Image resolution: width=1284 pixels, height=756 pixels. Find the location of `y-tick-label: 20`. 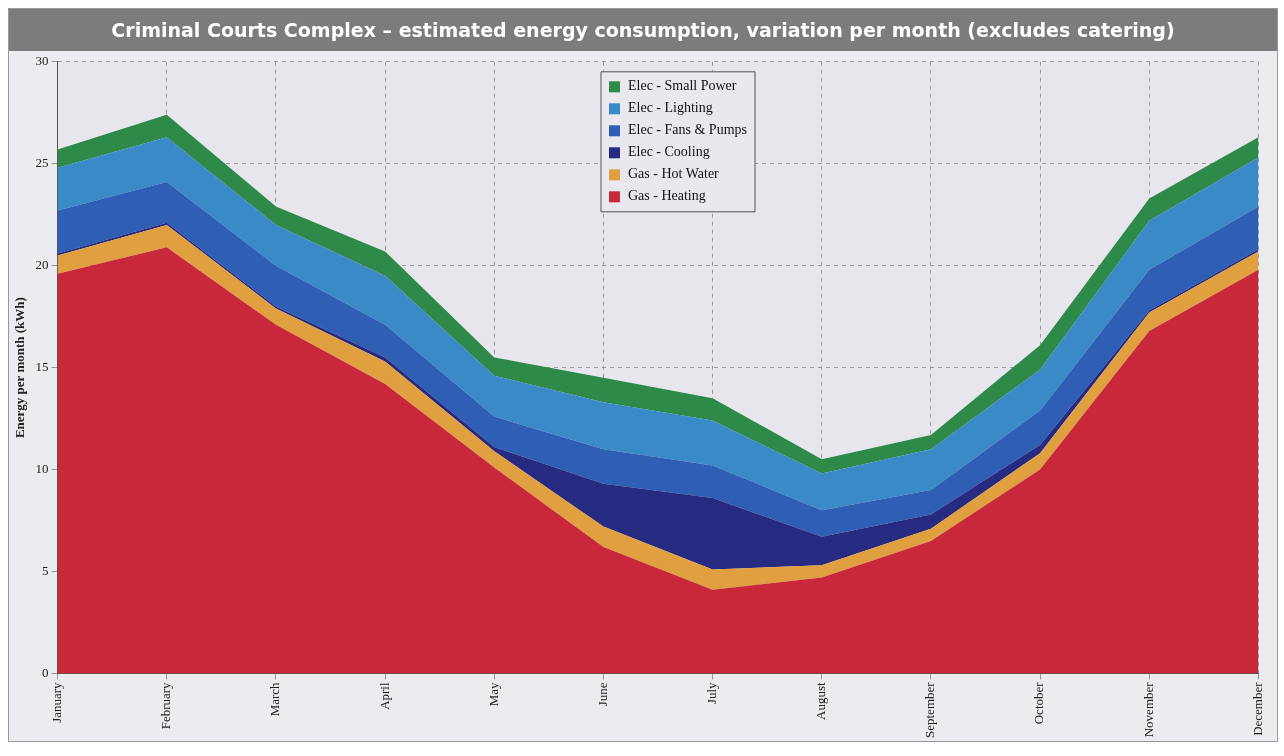

y-tick-label: 20 is located at coordinates (42, 265).